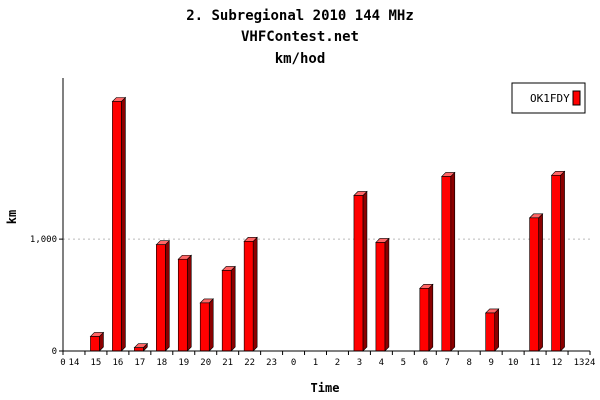 Image resolution: width=600 pixels, height=400 pixels. Describe the element at coordinates (117, 363) in the screenshot. I see `x-tick-label: 16` at that location.